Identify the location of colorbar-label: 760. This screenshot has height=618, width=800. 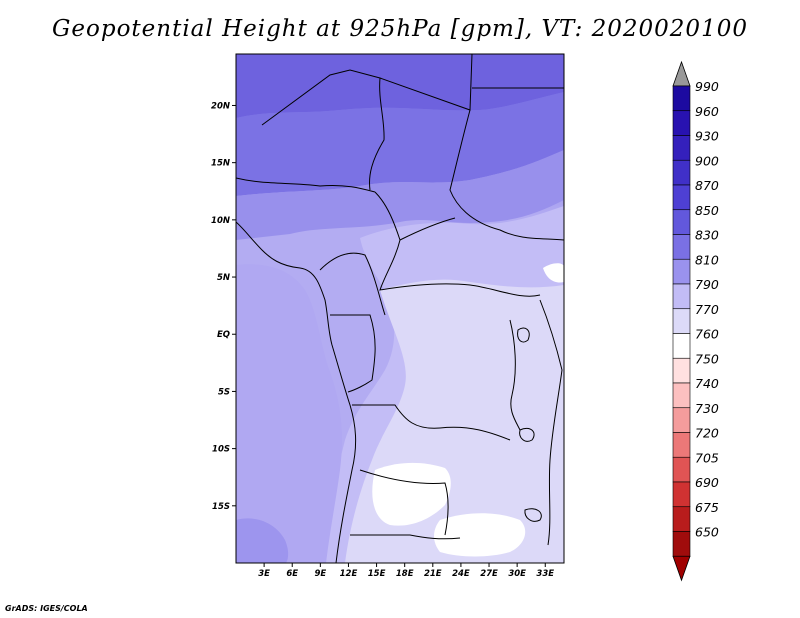
(707, 334).